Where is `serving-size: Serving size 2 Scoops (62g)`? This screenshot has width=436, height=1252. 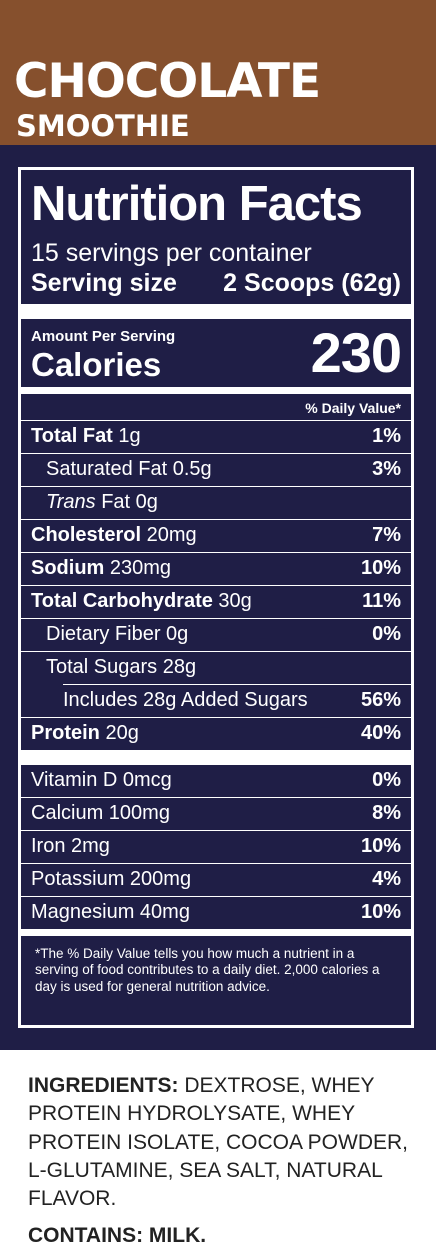
serving-size: Serving size 2 Scoops (62g) is located at coordinates (216, 283).